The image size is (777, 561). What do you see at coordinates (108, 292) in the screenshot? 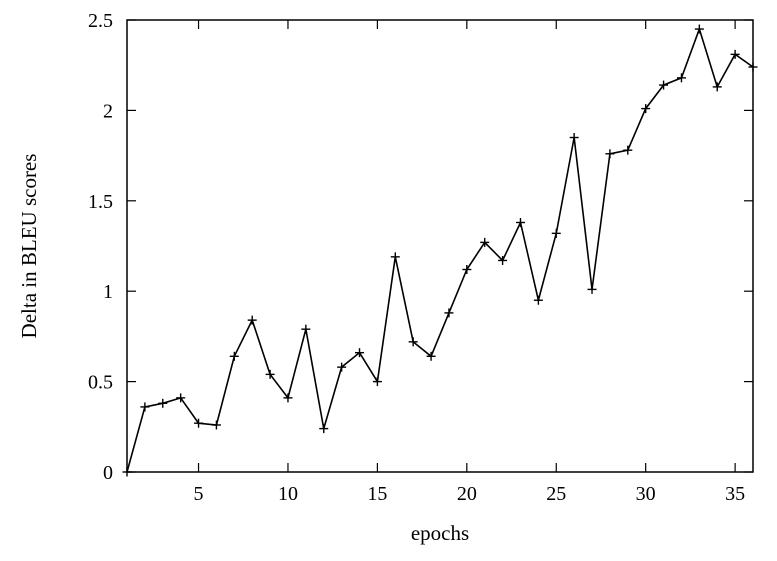
I see `y-tick-label: 1` at bounding box center [108, 292].